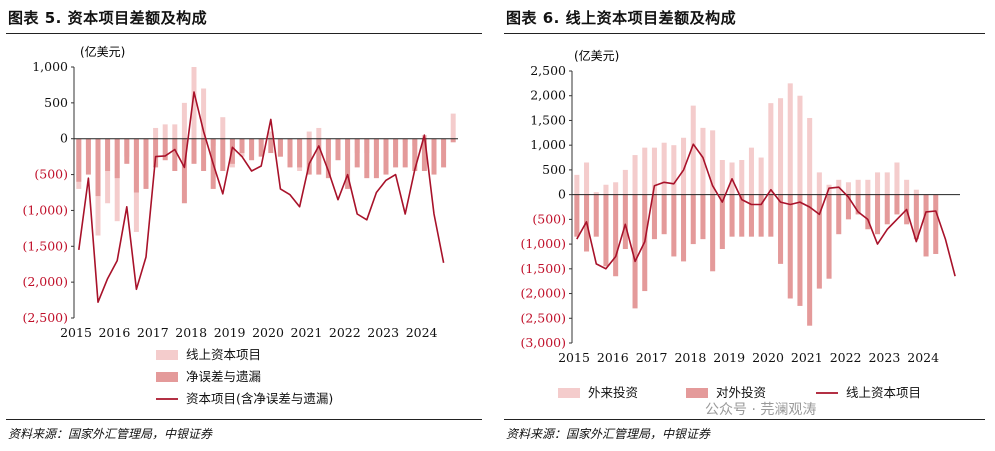 The width and height of the screenshot is (995, 451). I want to click on x-tick-label: 2023, so click(383, 332).